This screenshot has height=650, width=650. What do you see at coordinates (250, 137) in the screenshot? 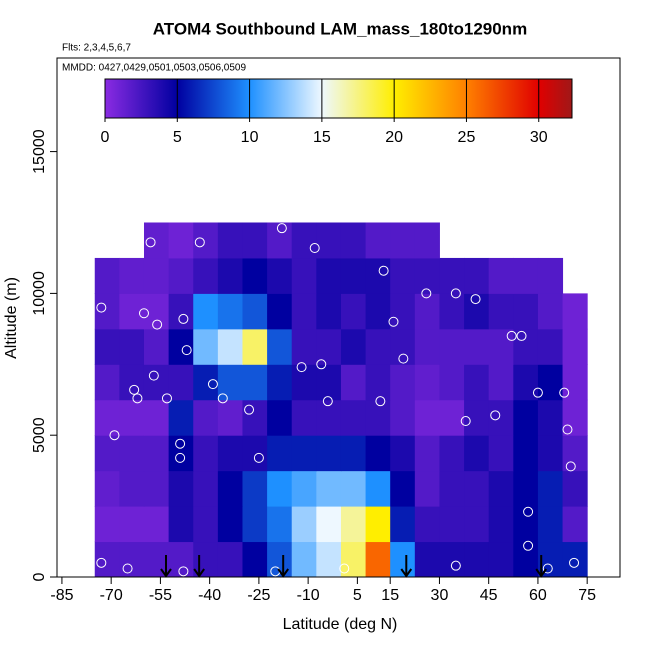
I see `colorbar-tick-label: 10` at bounding box center [250, 137].